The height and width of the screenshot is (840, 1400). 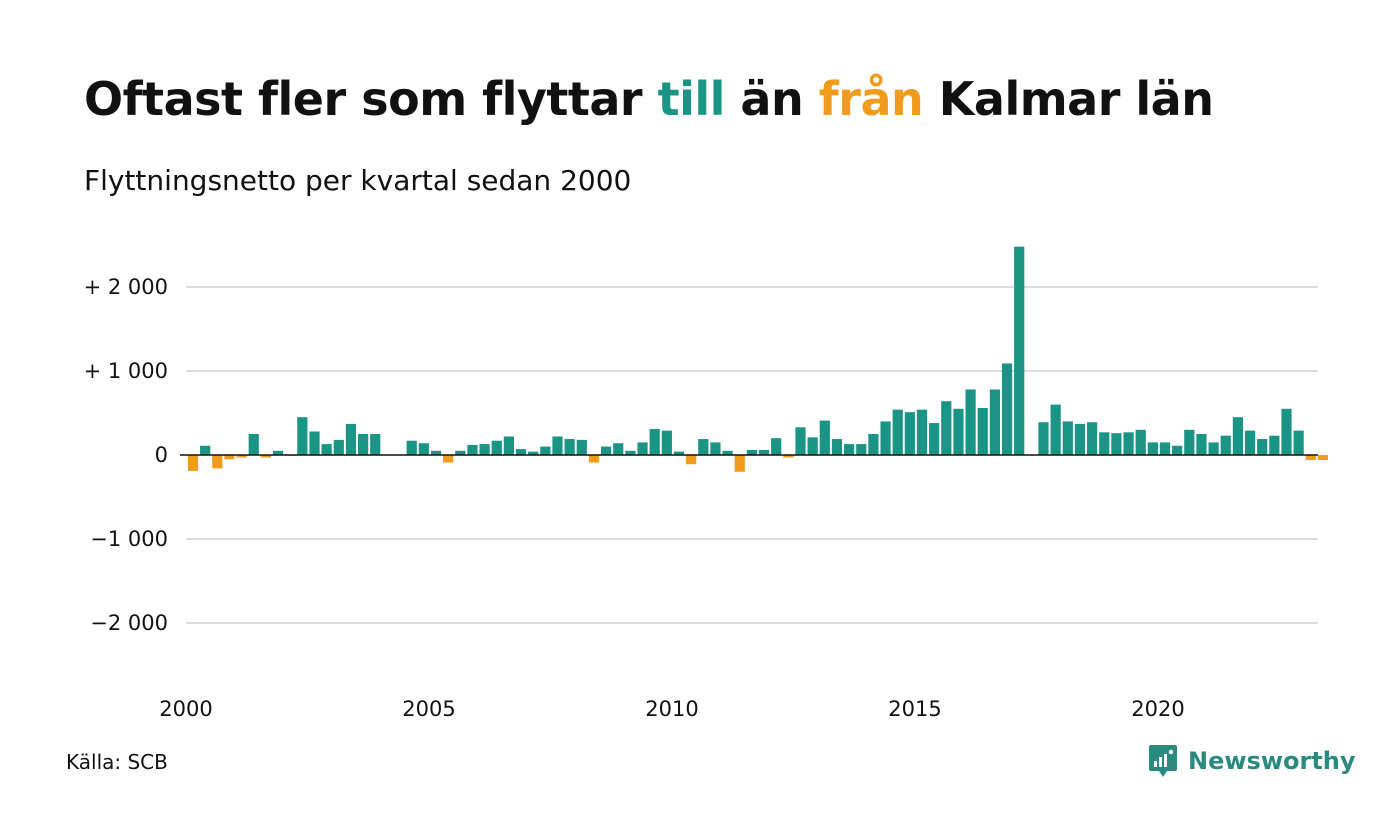 I want to click on y-tick-label: −2 000, so click(x=129, y=623).